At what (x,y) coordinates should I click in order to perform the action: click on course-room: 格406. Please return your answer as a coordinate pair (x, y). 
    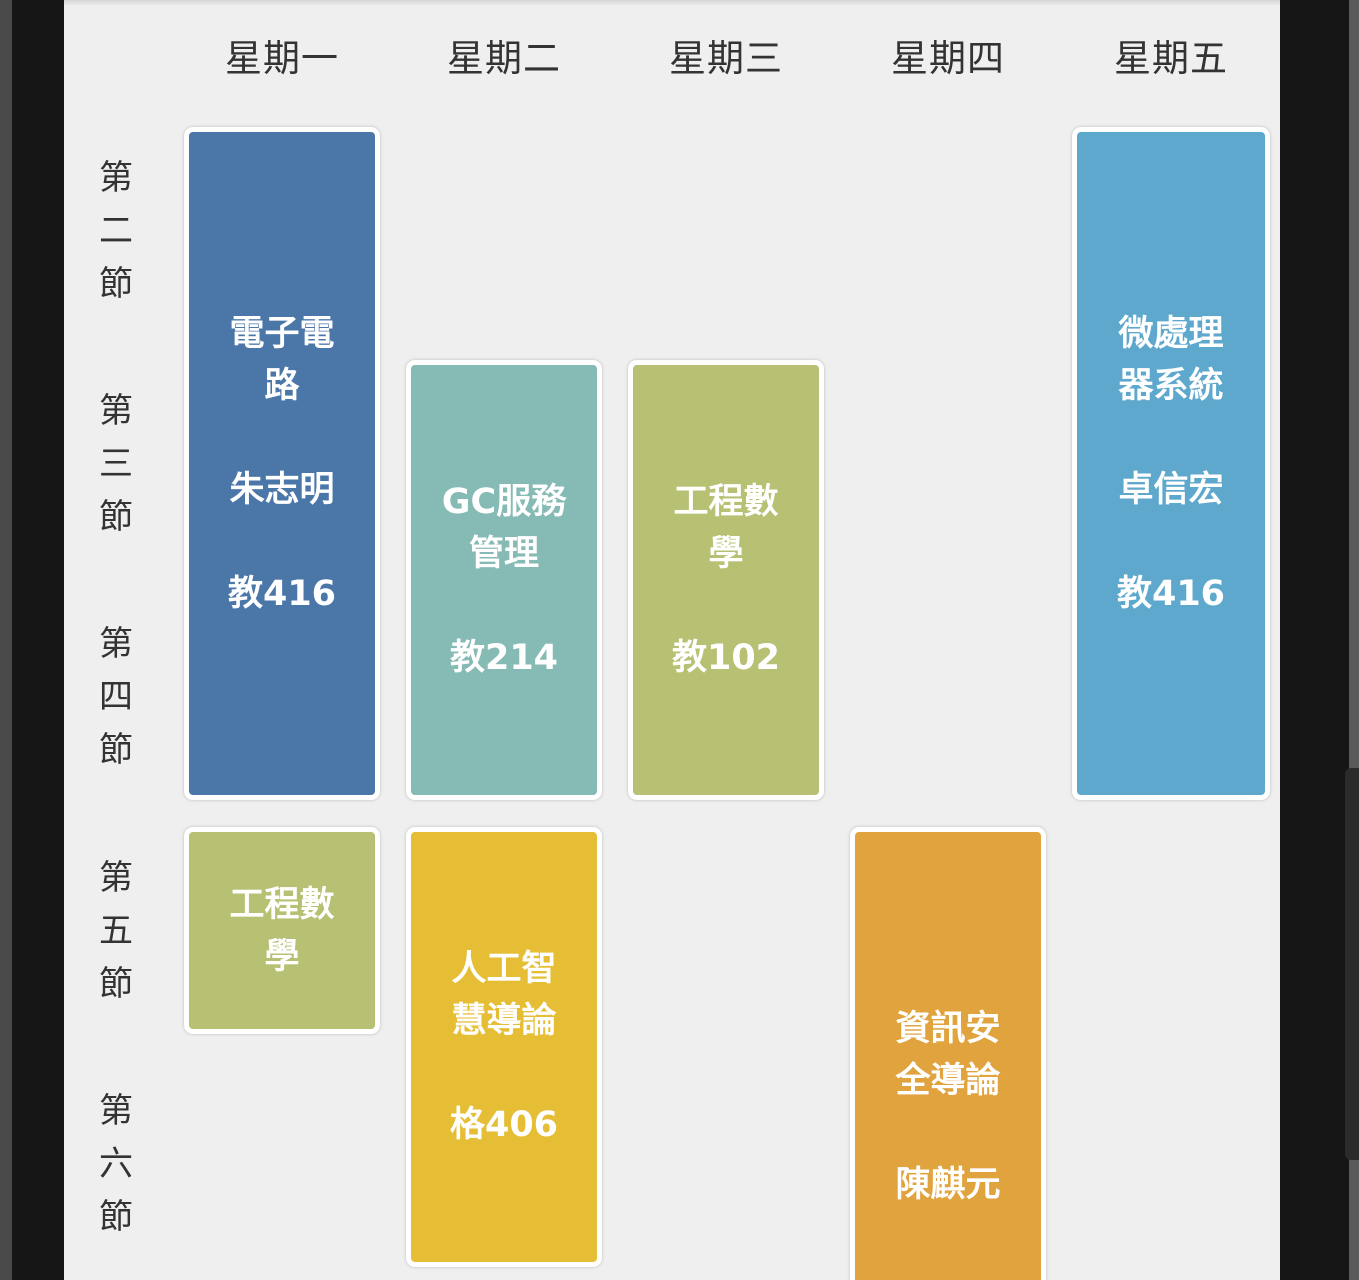
    Looking at the image, I should click on (504, 1125).